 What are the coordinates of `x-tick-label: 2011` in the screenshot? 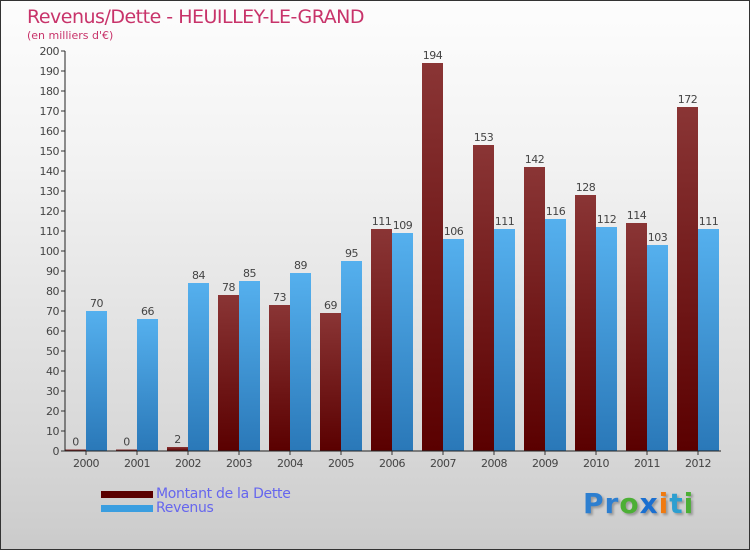 It's located at (647, 463).